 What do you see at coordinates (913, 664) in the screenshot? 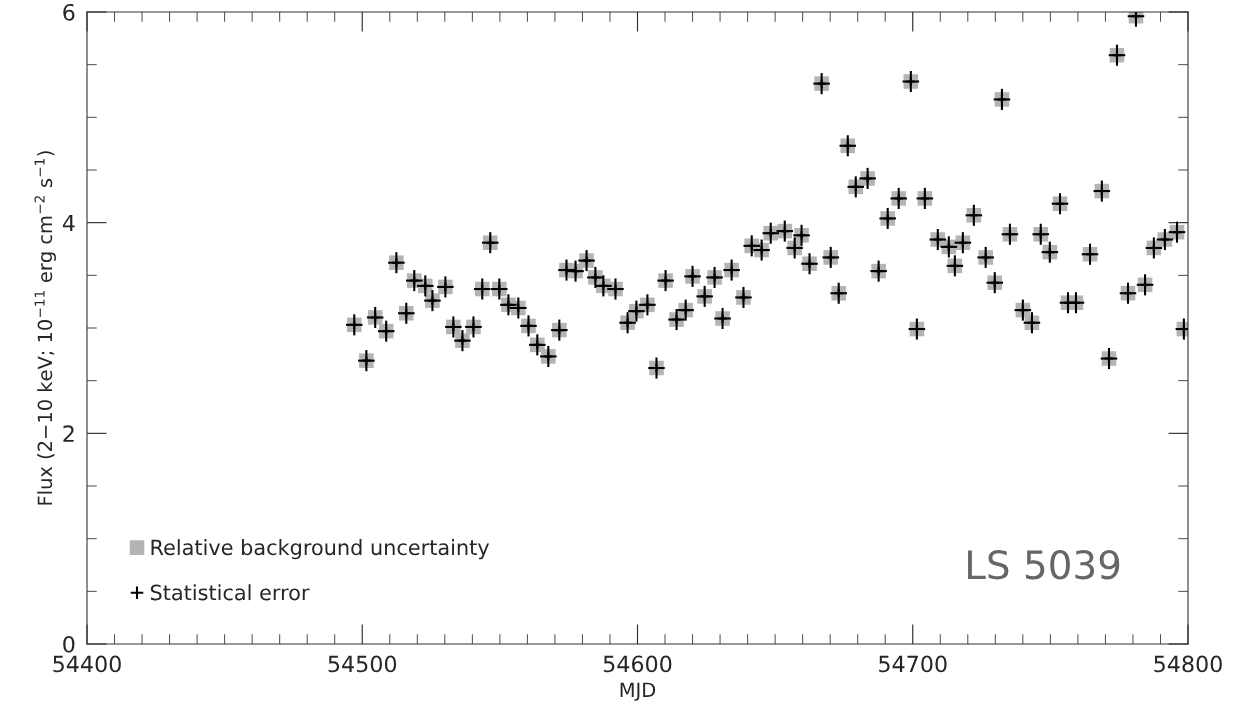
I see `x-tick-label: 54700` at bounding box center [913, 664].